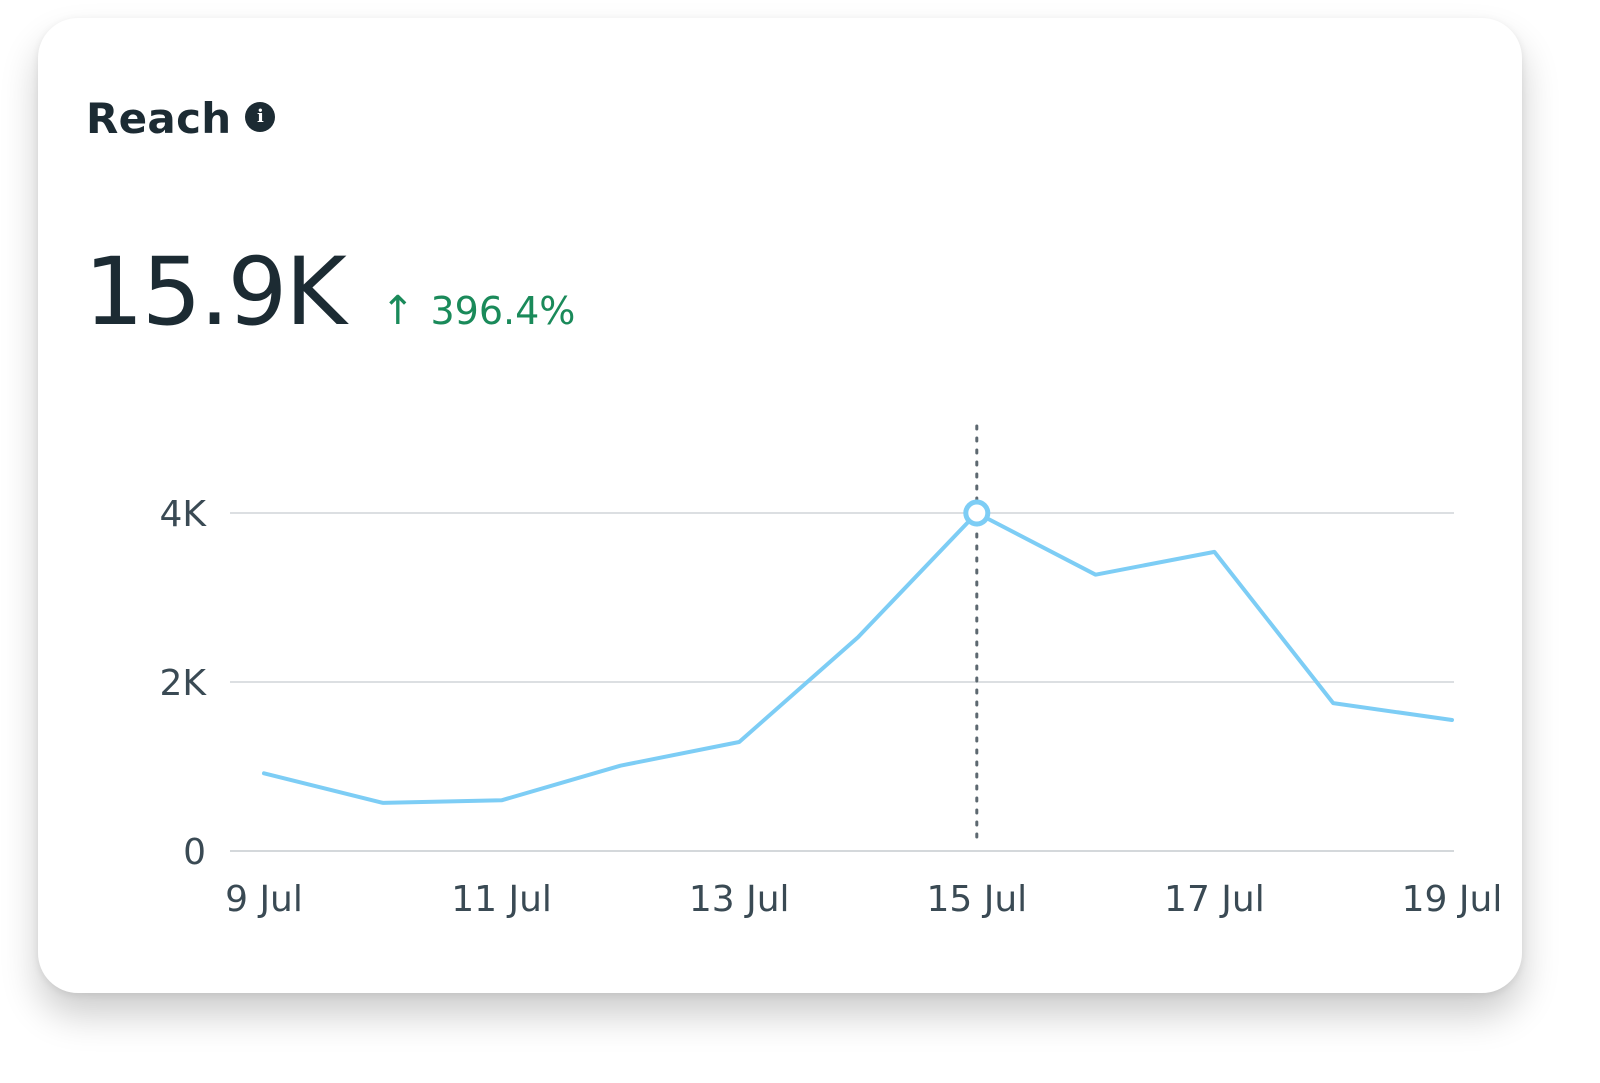  Describe the element at coordinates (976, 899) in the screenshot. I see `x-tick-label: 15 Jul` at that location.